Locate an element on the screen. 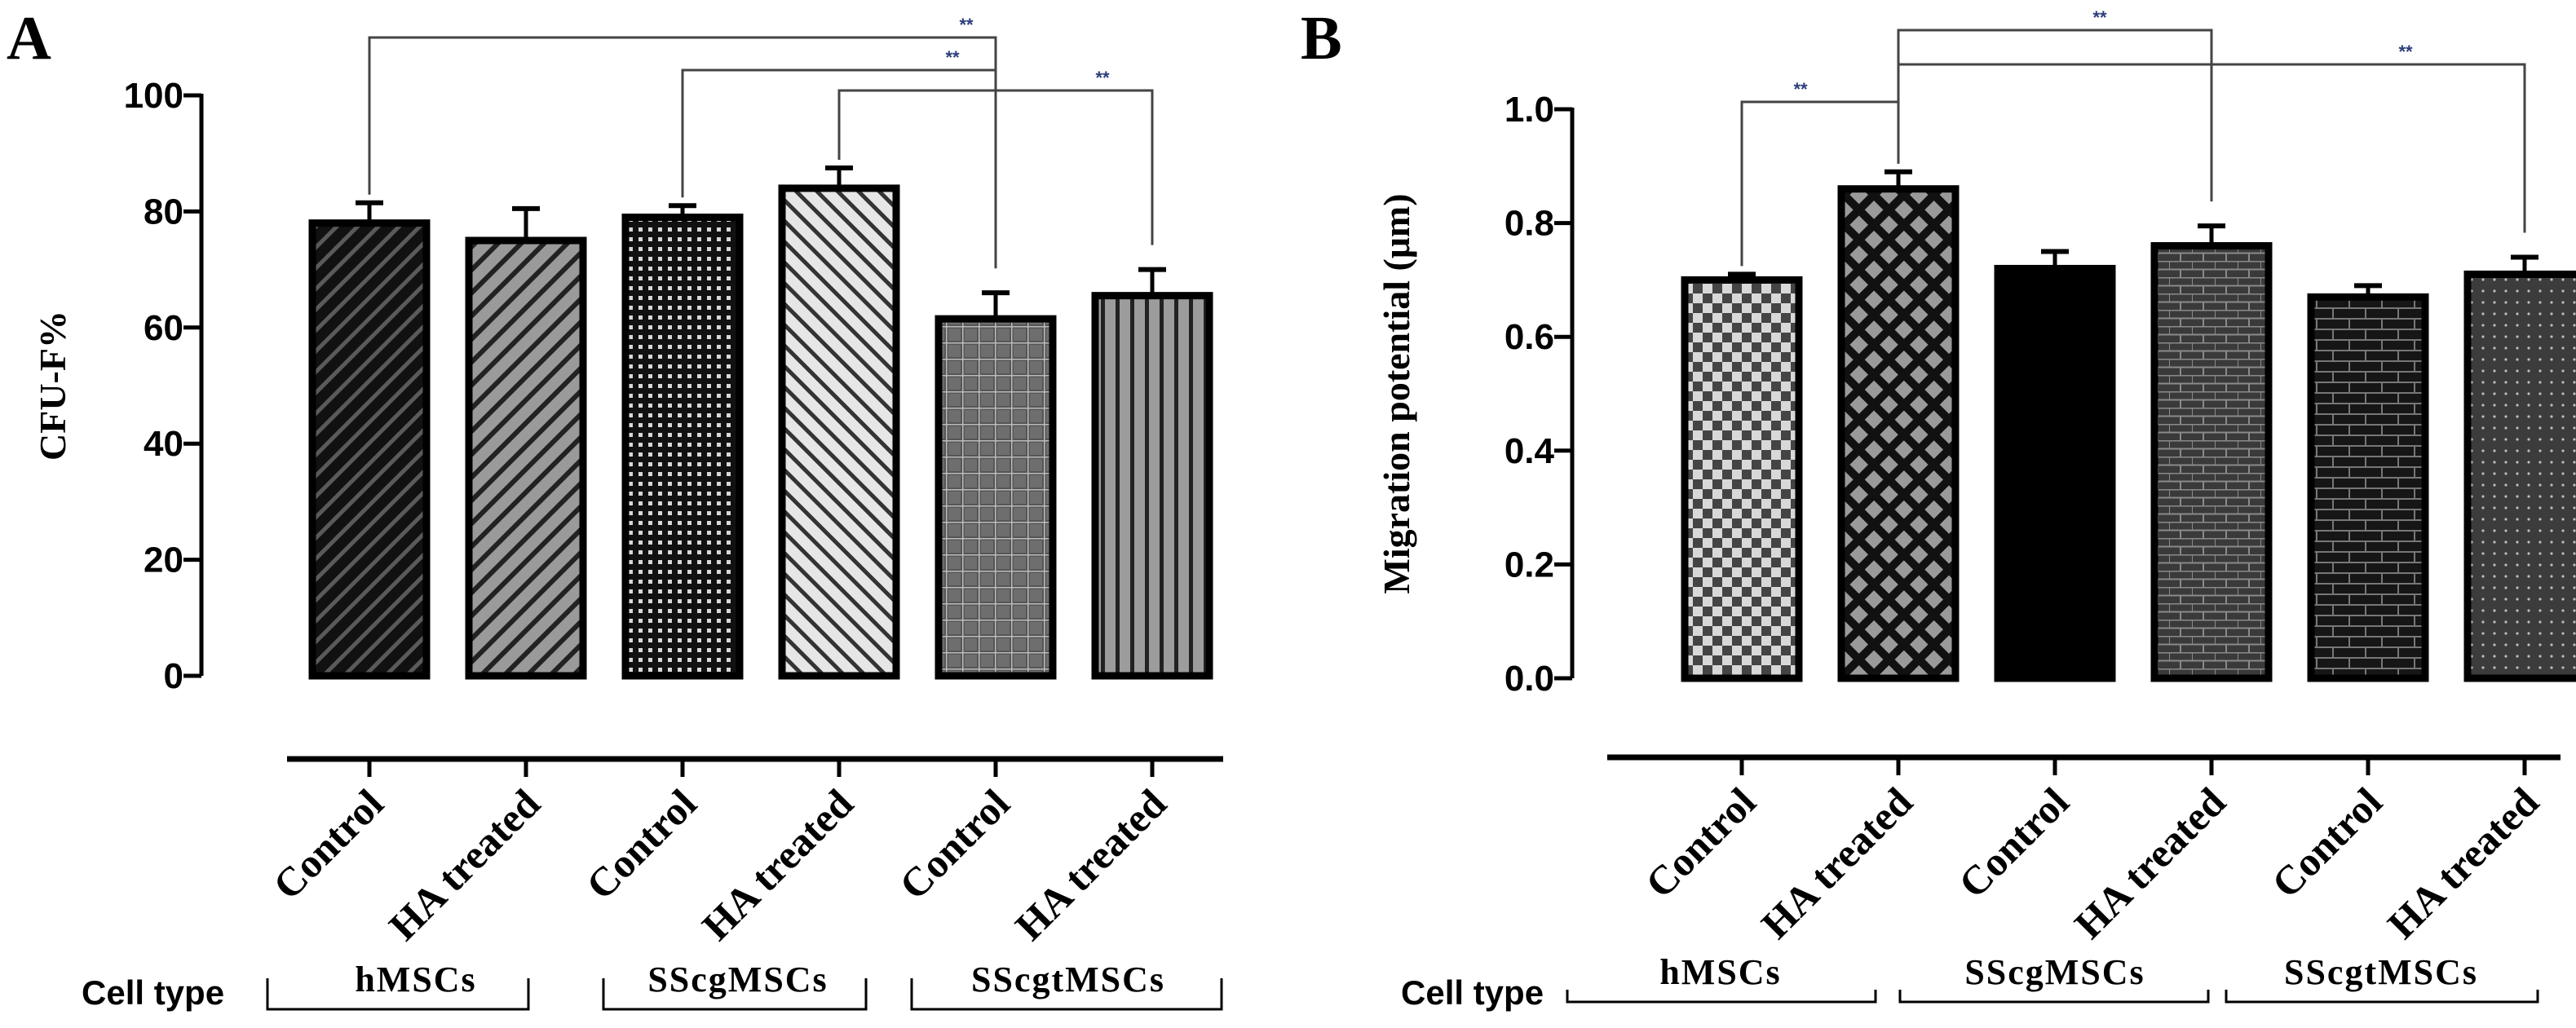 The height and width of the screenshot is (1028, 2576). y-tick-label: 0 is located at coordinates (173, 676).